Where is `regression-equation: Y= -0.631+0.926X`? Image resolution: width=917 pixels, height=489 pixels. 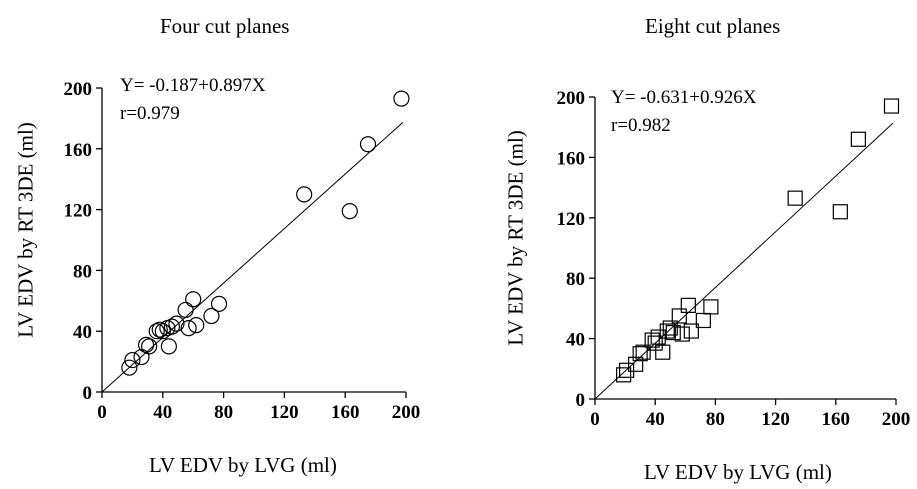 regression-equation: Y= -0.631+0.926X is located at coordinates (684, 97).